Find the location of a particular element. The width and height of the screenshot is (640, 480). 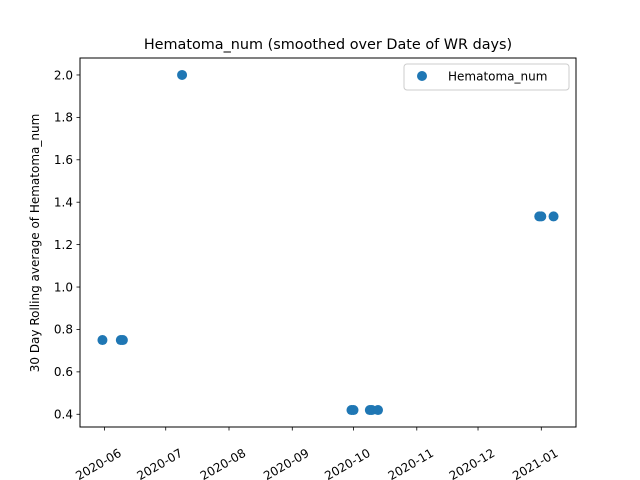

x-tick-label: 2020-10 is located at coordinates (347, 463).